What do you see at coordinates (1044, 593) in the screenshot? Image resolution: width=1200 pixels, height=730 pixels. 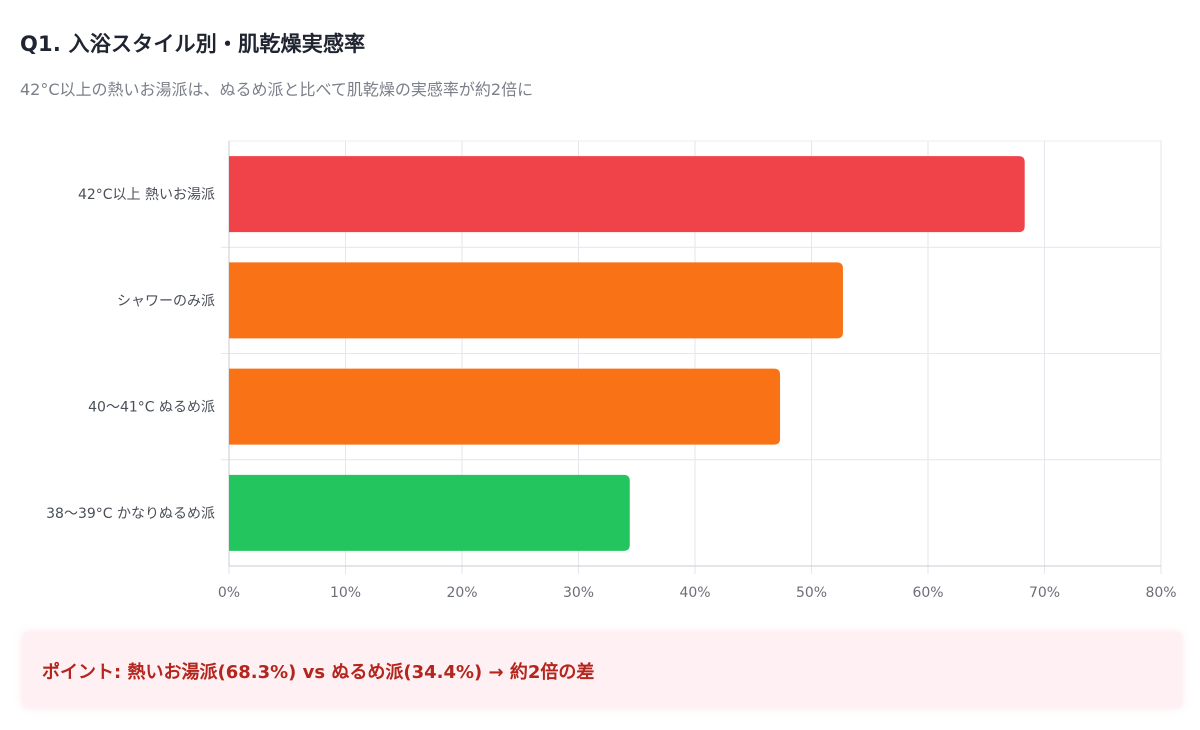 I see `x-tick-label: 70%` at bounding box center [1044, 593].